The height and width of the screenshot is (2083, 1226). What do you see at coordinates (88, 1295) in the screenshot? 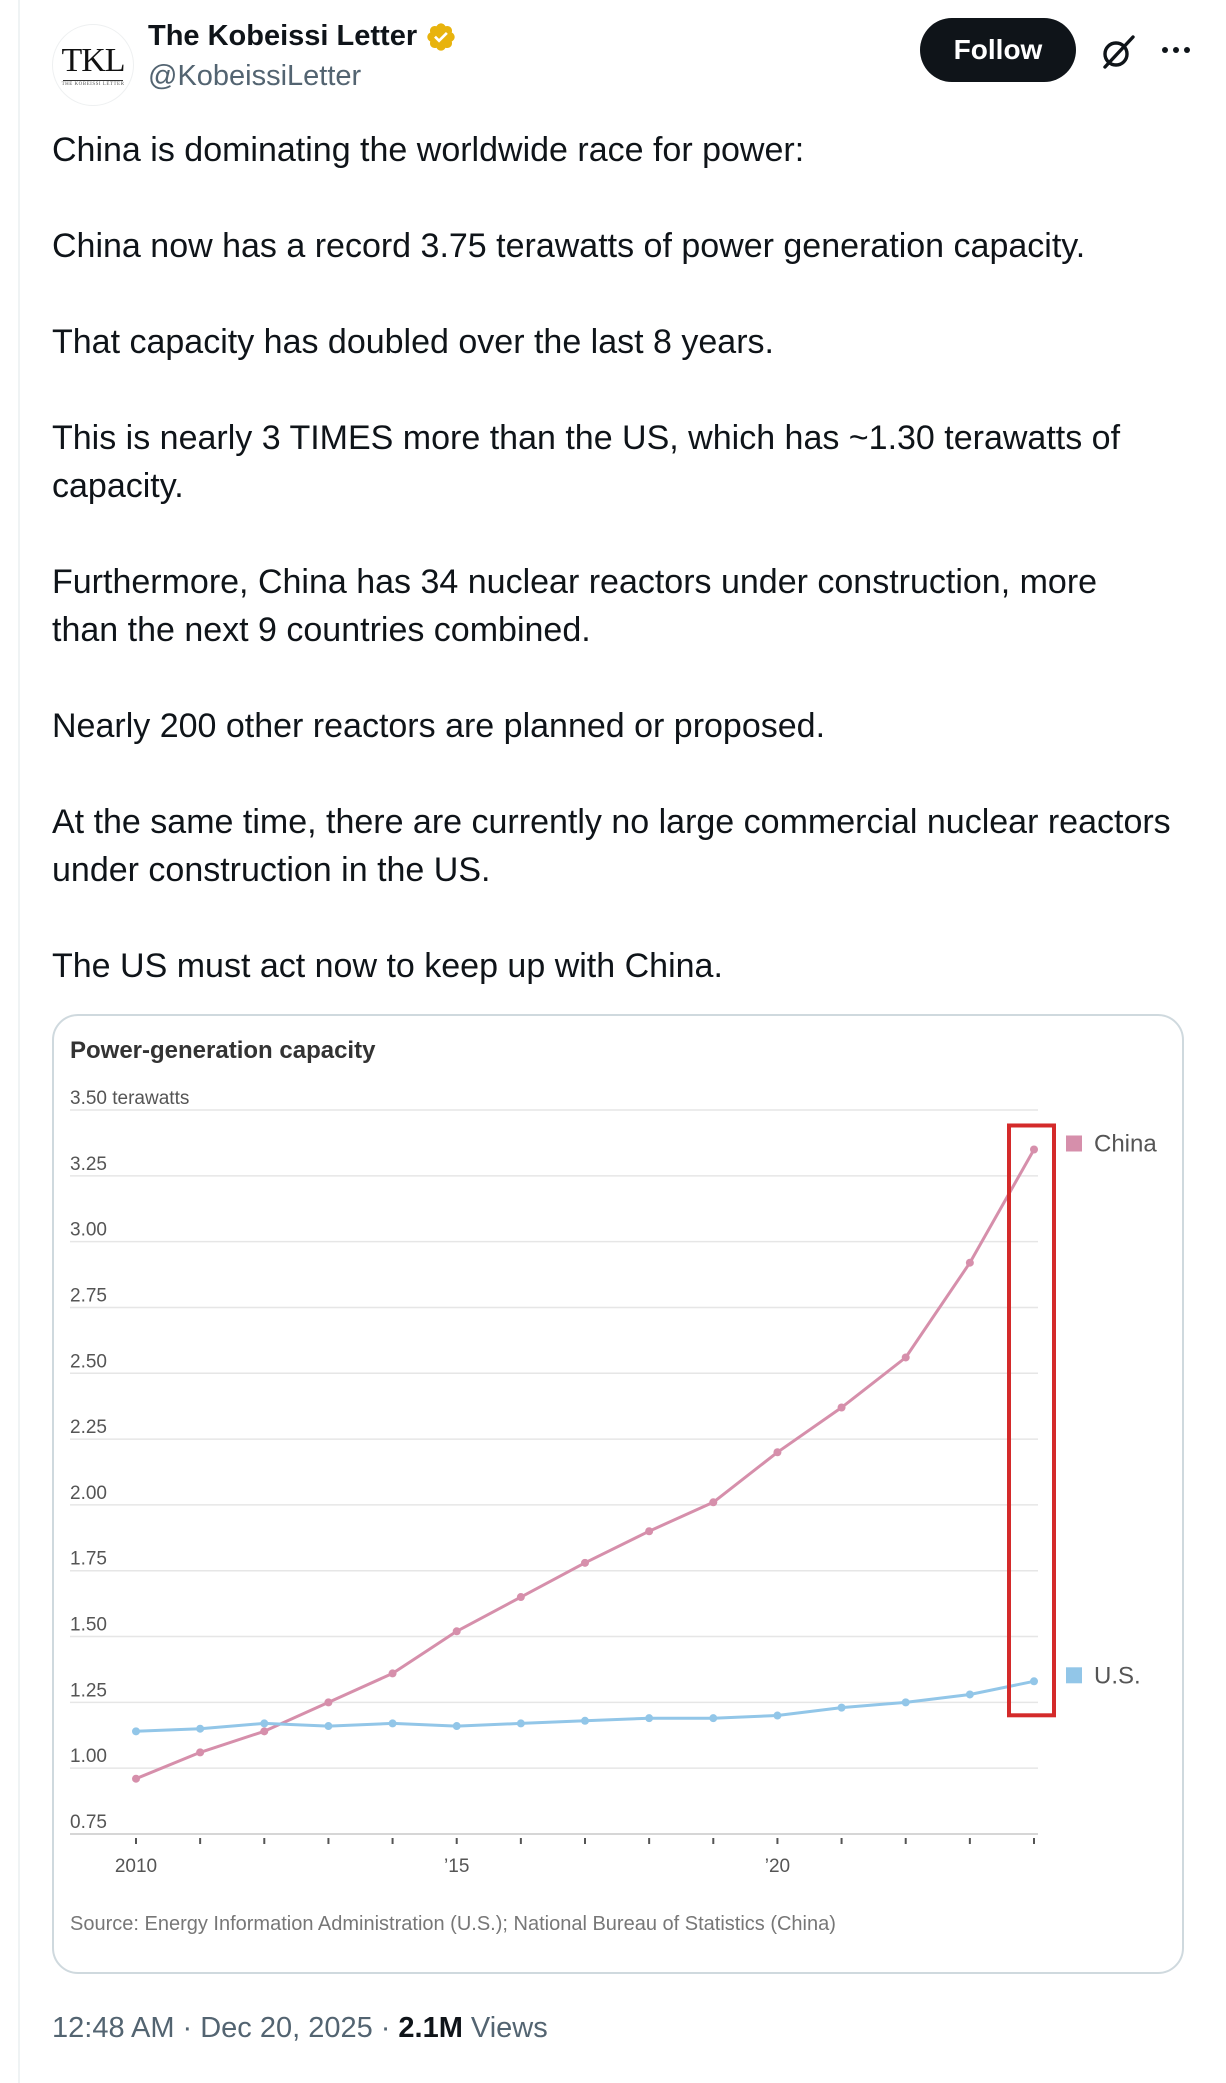
I see `y-tick-label: 2.75` at bounding box center [88, 1295].